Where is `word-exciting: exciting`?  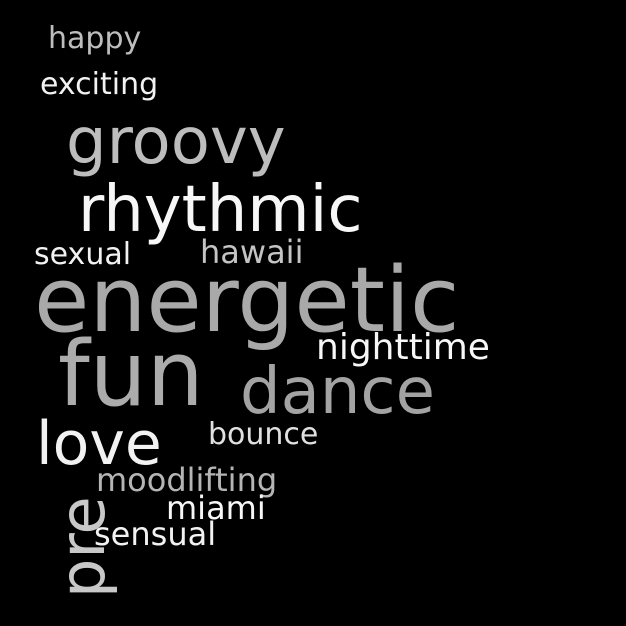
word-exciting: exciting is located at coordinates (99, 84).